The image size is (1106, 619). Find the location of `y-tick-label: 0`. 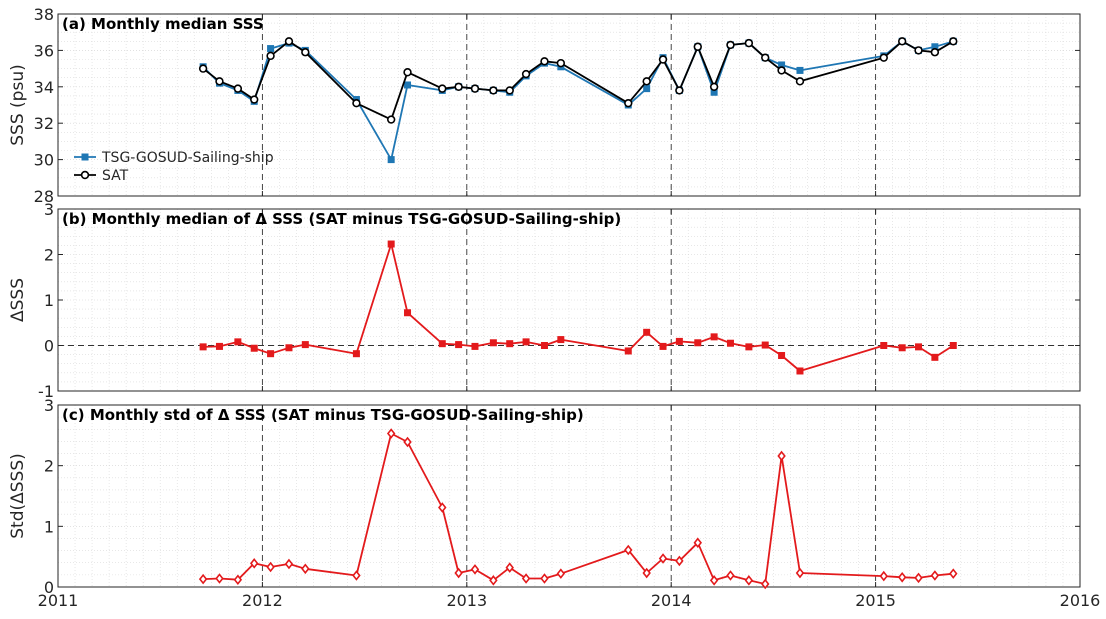

y-tick-label: 0 is located at coordinates (49, 587).